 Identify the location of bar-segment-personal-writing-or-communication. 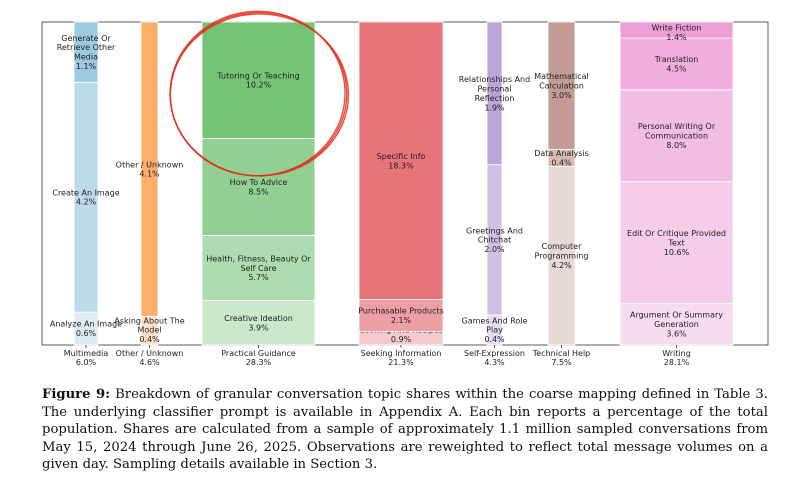
(676, 136).